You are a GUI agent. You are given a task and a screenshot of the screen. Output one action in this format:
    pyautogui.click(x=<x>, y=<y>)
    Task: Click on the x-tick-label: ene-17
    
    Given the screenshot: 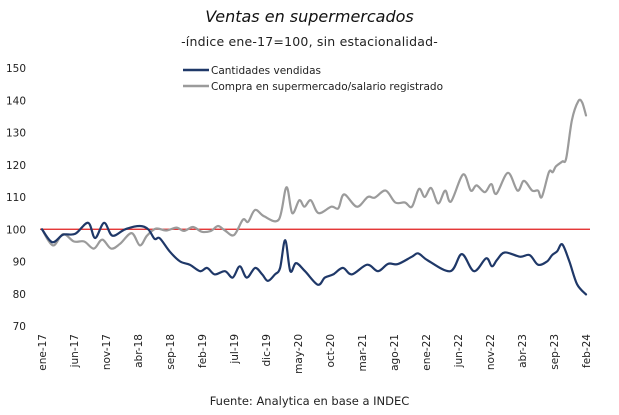 What is the action you would take?
    pyautogui.click(x=43, y=352)
    